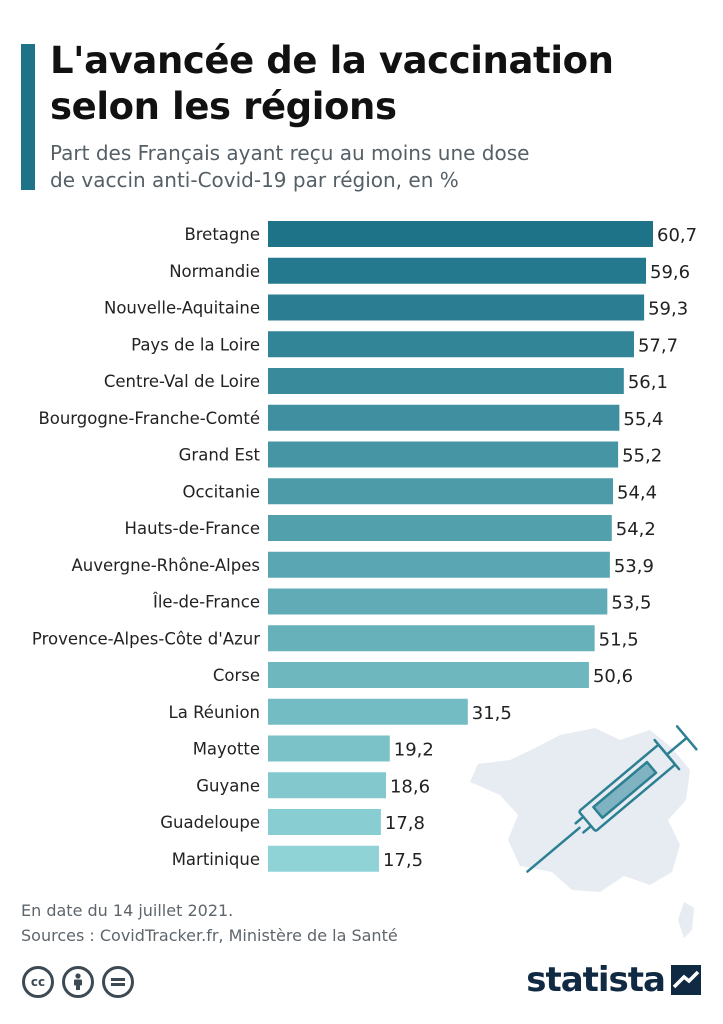 Image resolution: width=723 pixels, height=1024 pixels. Describe the element at coordinates (38, 982) in the screenshot. I see `creative-commons-icon: cc` at that location.